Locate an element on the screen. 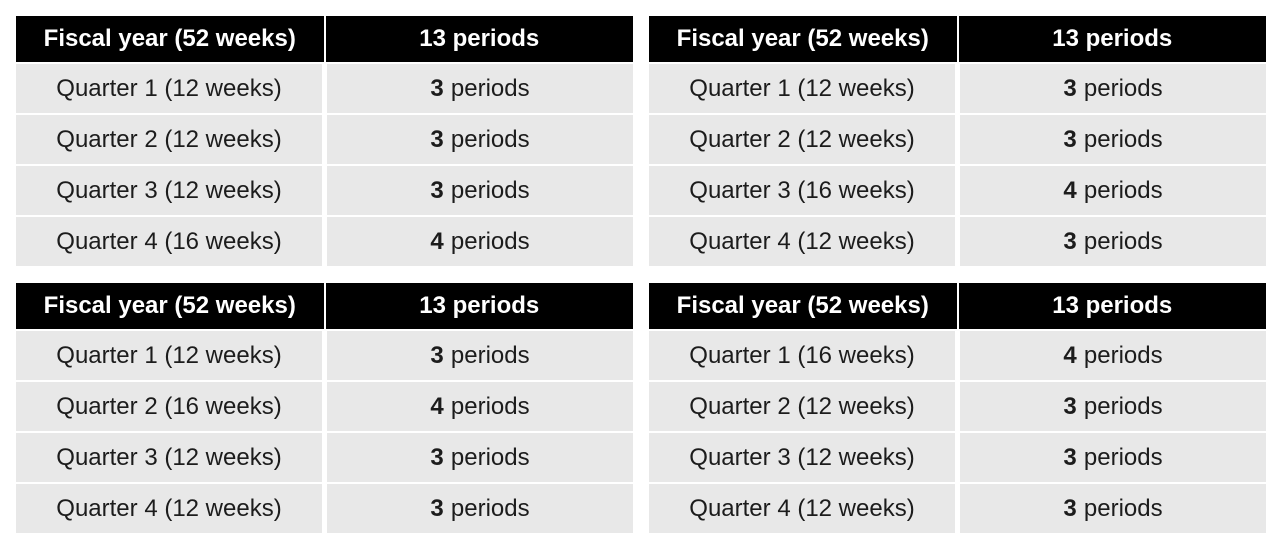 Image resolution: width=1282 pixels, height=547 pixels. table-row: Quarter 2 (16 weeks) 4 periods is located at coordinates (324, 405).